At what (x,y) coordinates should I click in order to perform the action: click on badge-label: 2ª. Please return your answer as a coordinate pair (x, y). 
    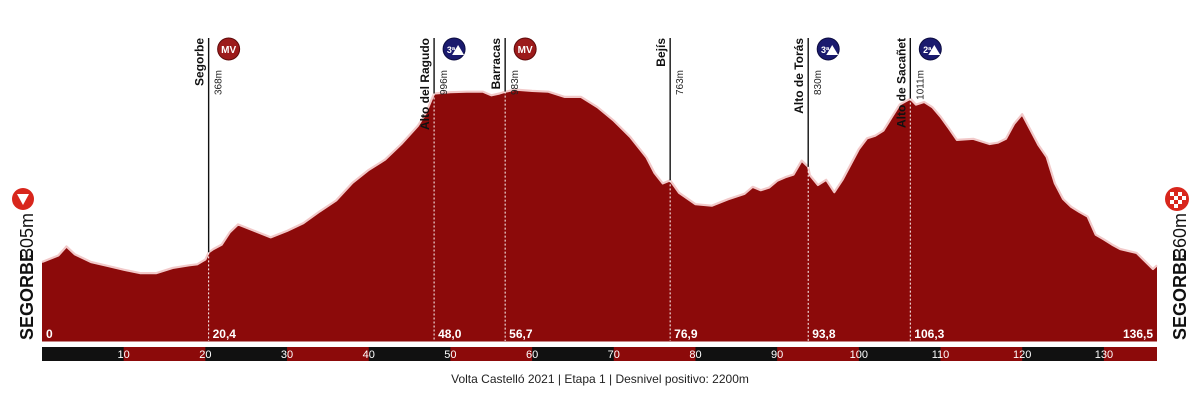
    Looking at the image, I should click on (927, 50).